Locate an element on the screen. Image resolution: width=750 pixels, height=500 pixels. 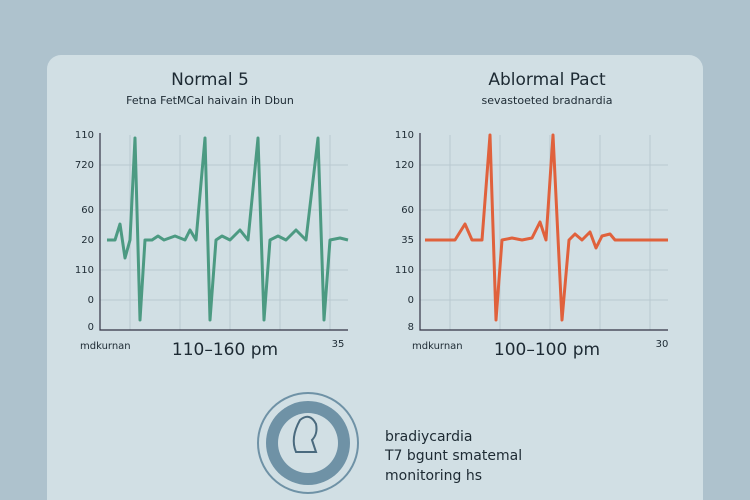
caption-line: T7 bgunt smatemal is located at coordinates (453, 456).